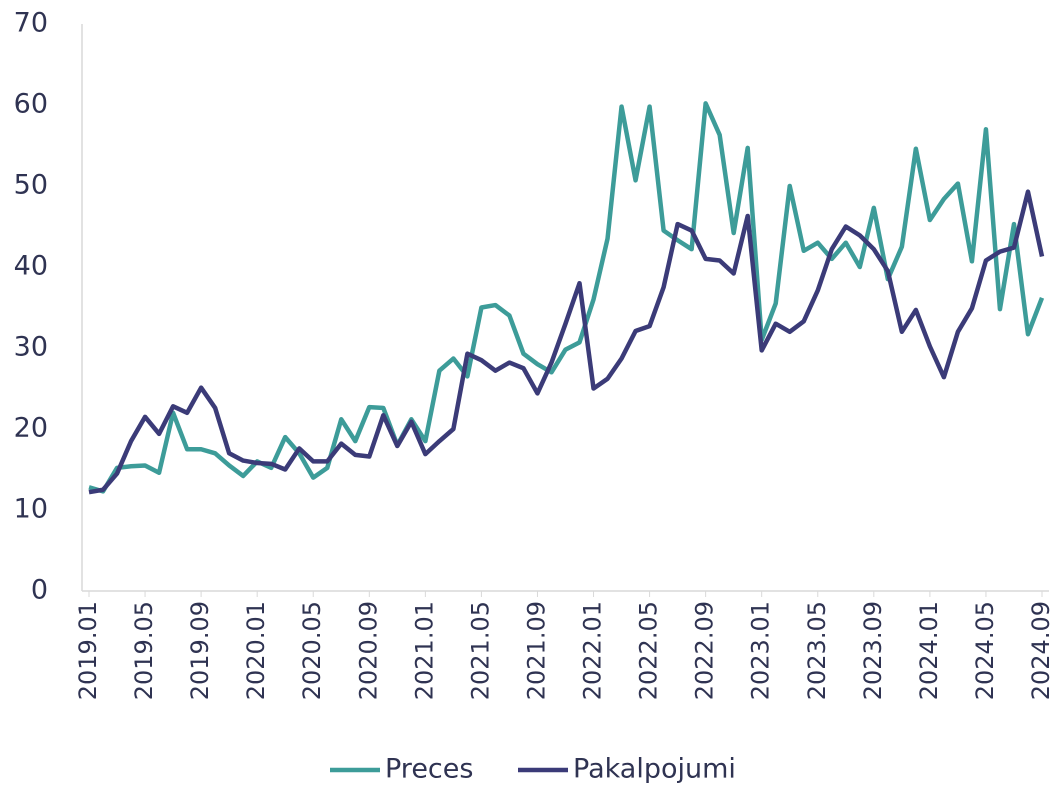 This screenshot has height=789, width=1063. I want to click on y-tick-label: 0, so click(39, 590).